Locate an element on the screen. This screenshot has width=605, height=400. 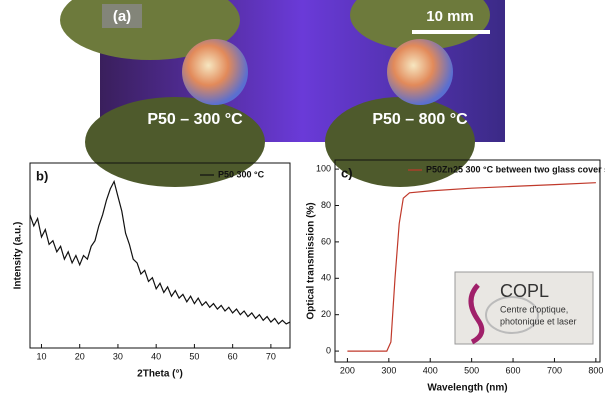
y-tick-label: 60 is located at coordinates (326, 241).